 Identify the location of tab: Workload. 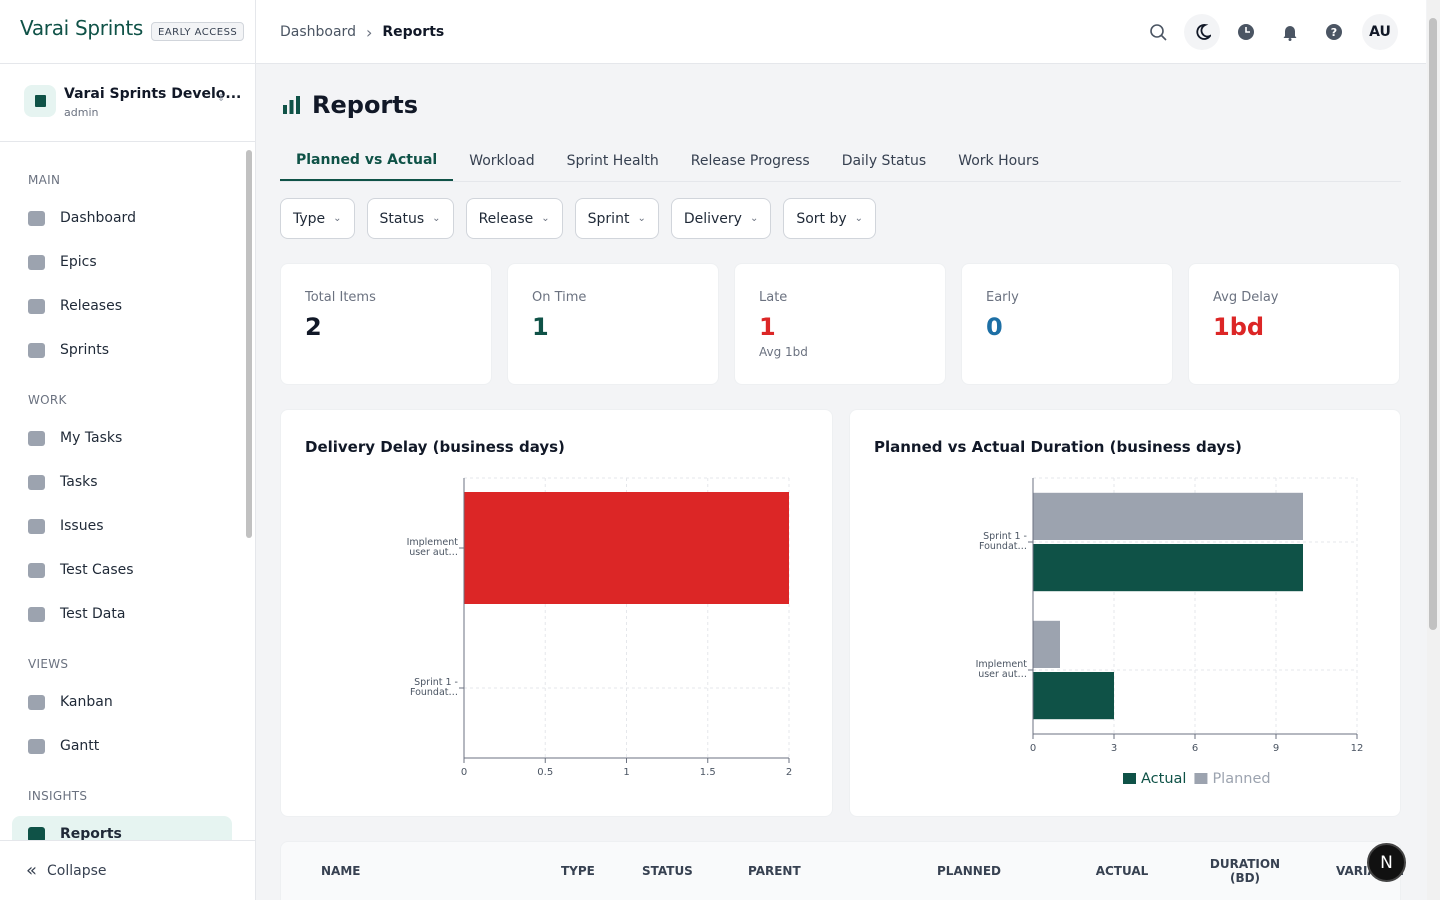
(502, 161).